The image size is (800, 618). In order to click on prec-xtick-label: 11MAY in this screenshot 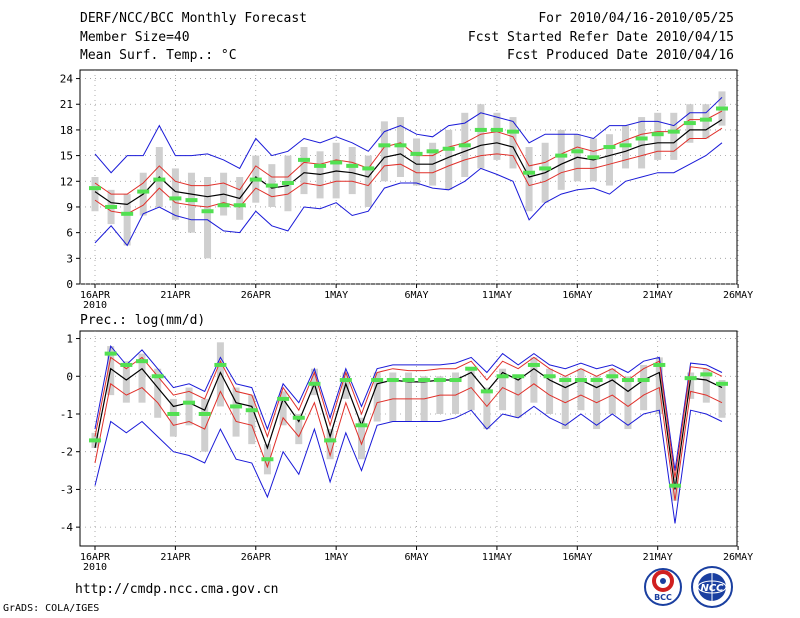, I will do `click(497, 557)`.